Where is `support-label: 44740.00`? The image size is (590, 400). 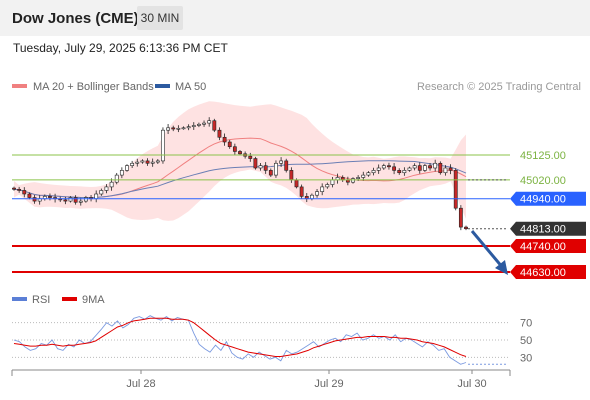
support-label: 44740.00 is located at coordinates (543, 247).